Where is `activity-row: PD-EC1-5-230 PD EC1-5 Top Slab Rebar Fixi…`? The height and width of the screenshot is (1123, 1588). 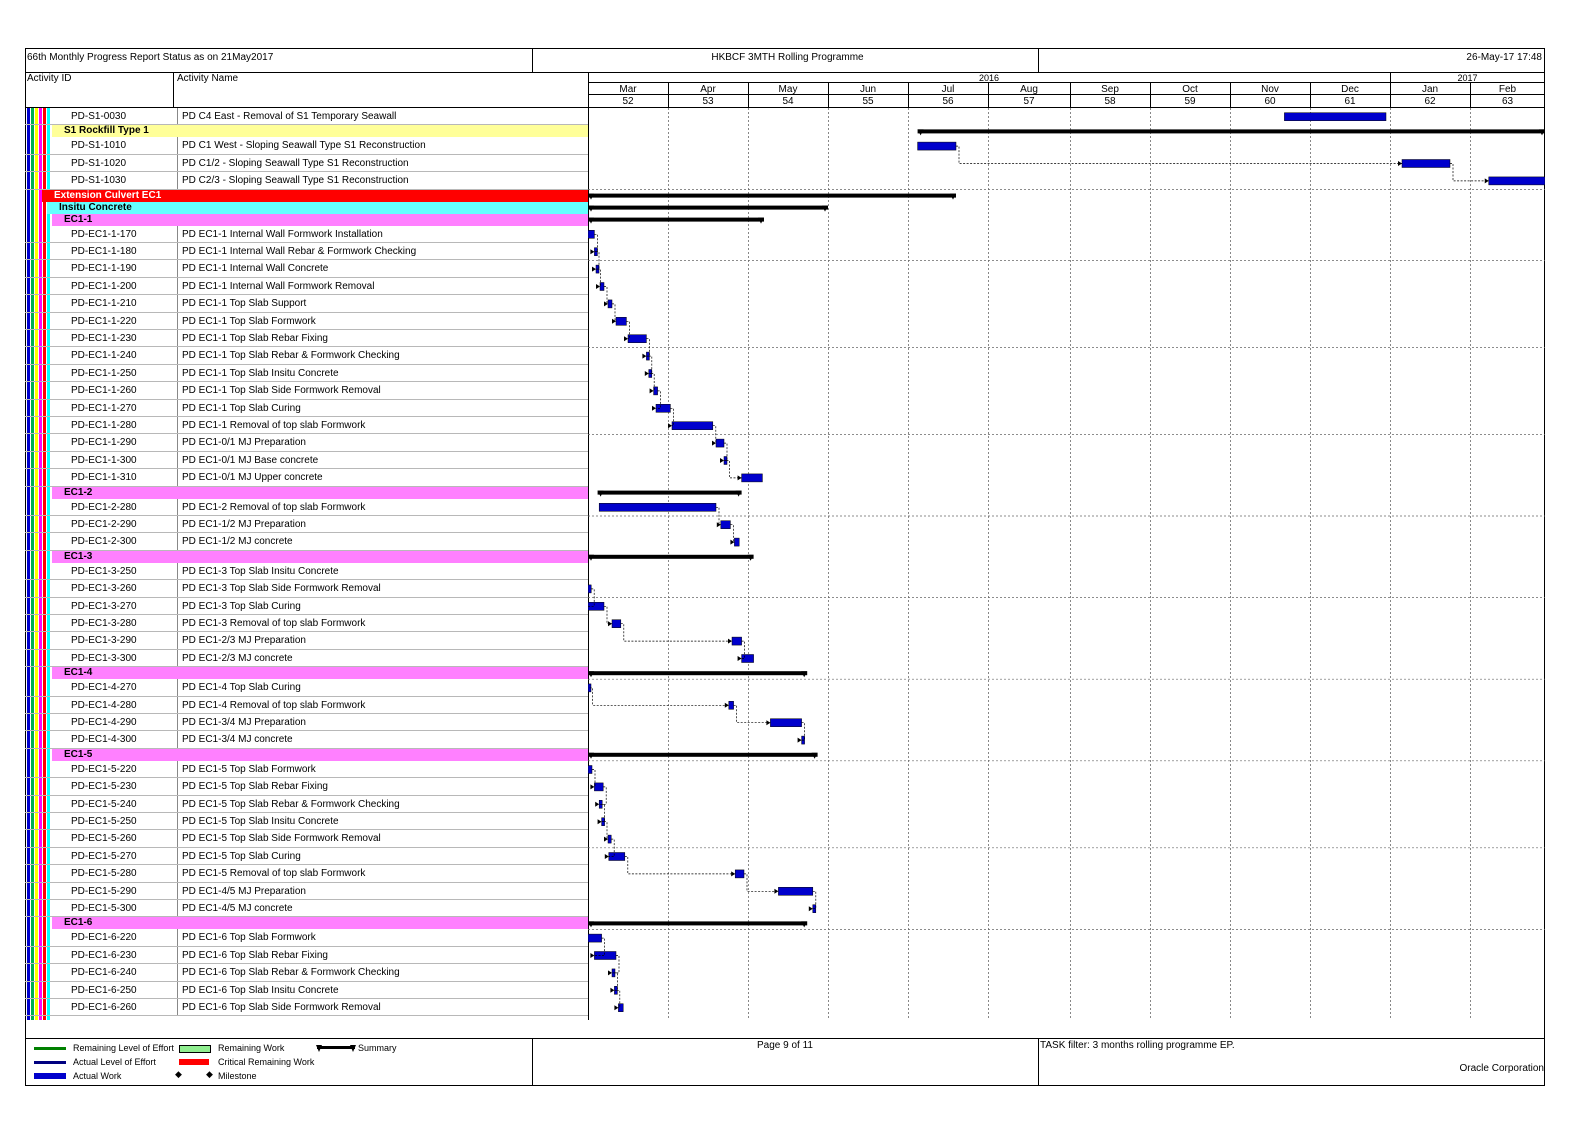 activity-row: PD-EC1-5-230 PD EC1-5 Top Slab Rebar Fixi… is located at coordinates (306, 787).